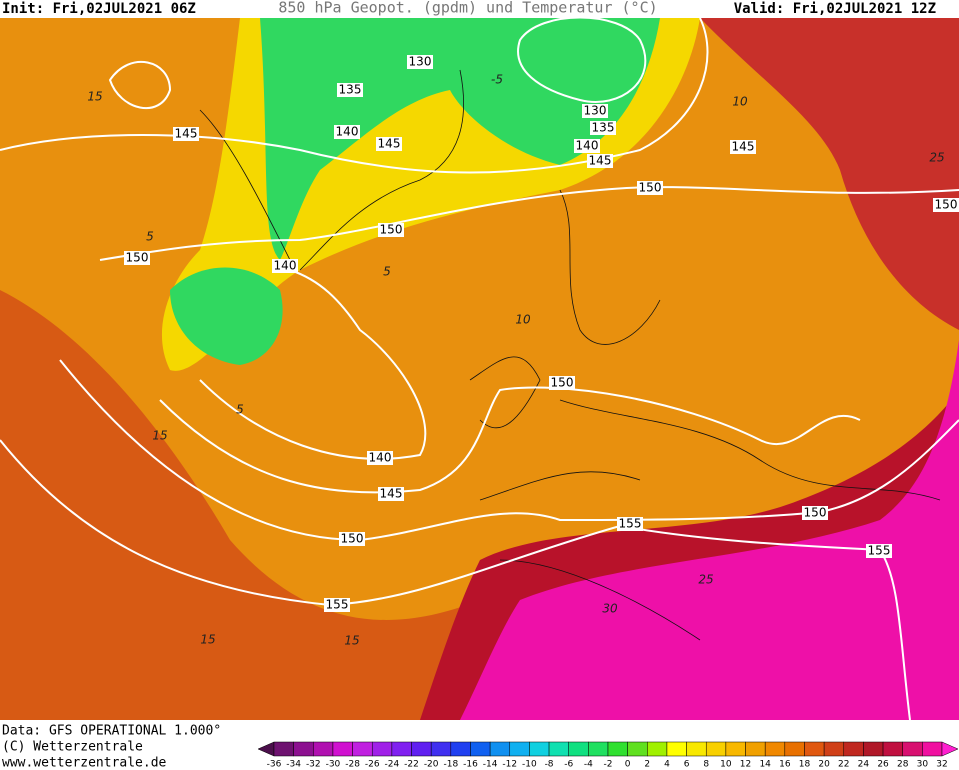  What do you see at coordinates (72, 747) in the screenshot?
I see `copyright: (C) Wetterzentrale` at bounding box center [72, 747].